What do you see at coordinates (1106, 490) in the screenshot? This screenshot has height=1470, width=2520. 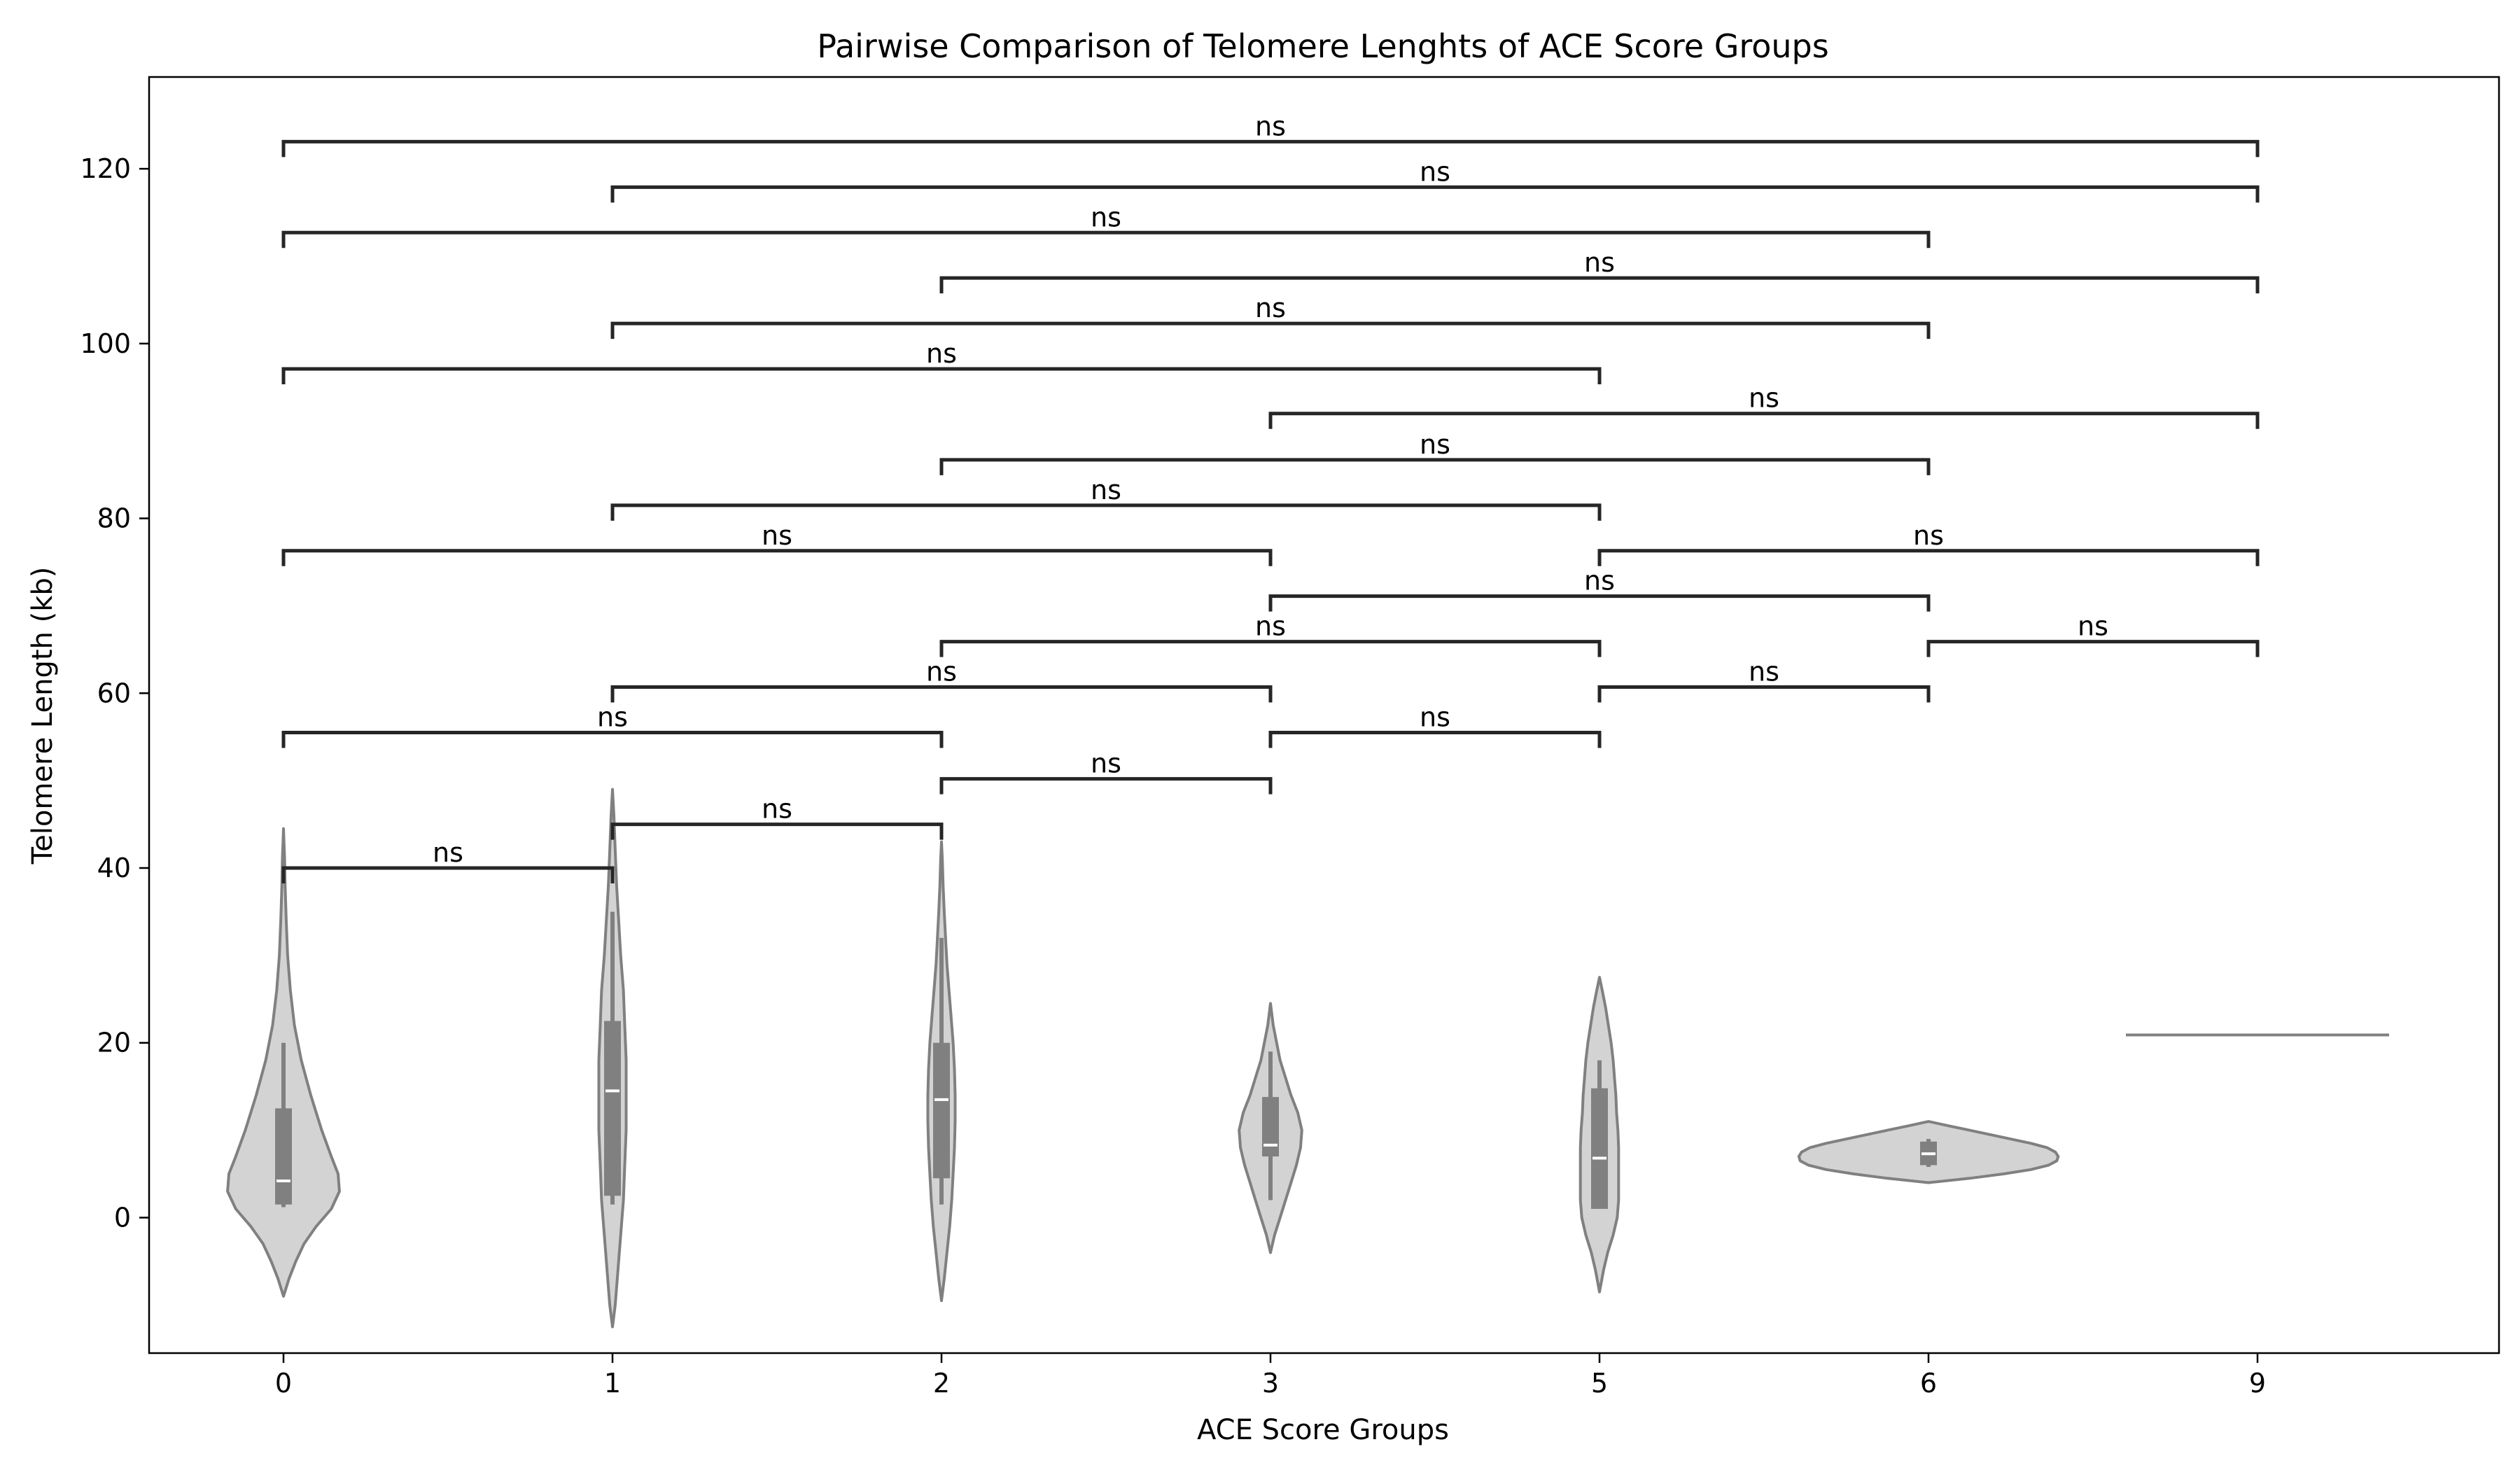 I see `comparison-1-vs-5-label: ns` at bounding box center [1106, 490].